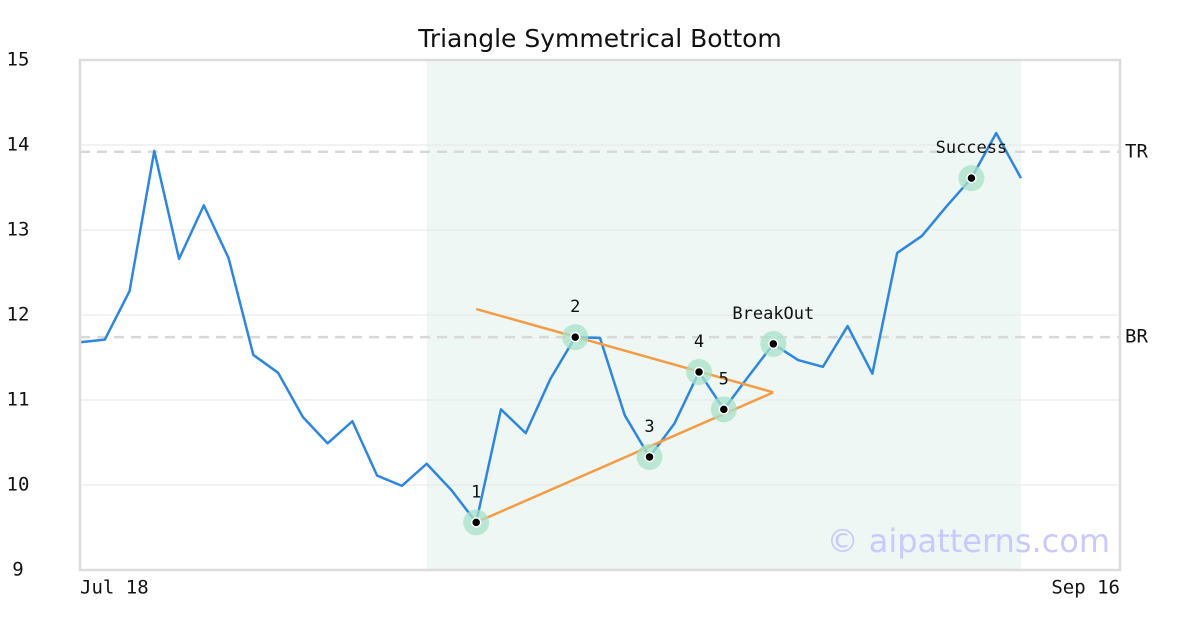  I want to click on y-tick-label: 10, so click(18, 485).